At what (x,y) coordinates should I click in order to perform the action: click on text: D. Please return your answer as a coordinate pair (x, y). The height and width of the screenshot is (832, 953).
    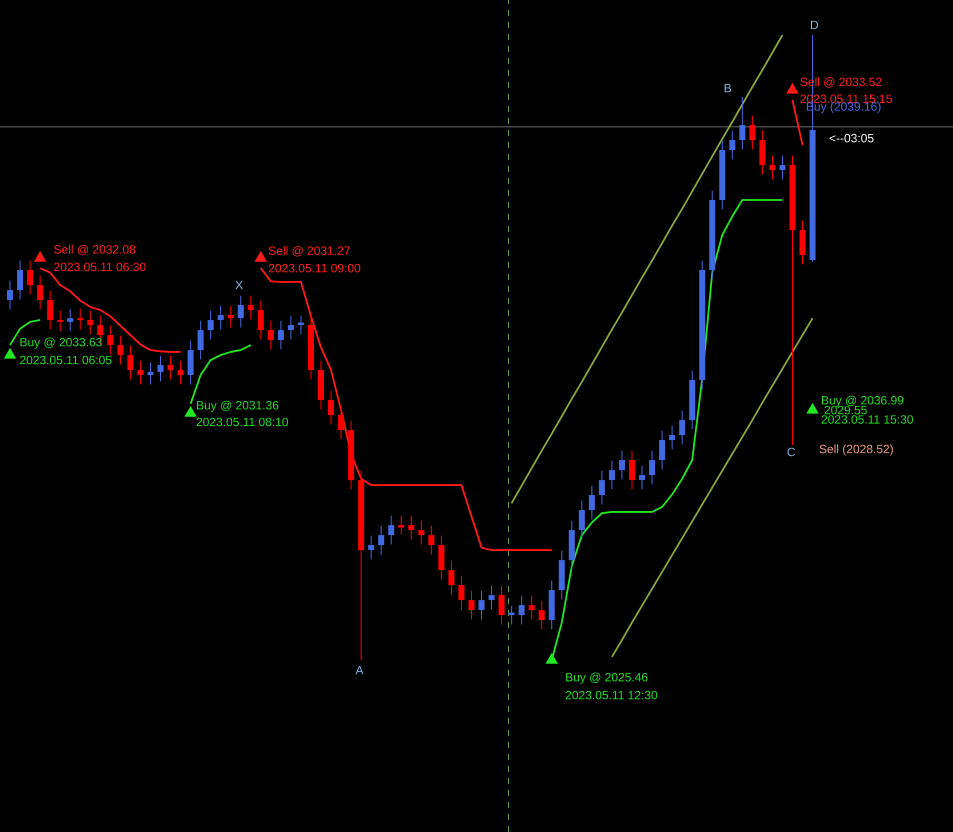
    Looking at the image, I should click on (814, 25).